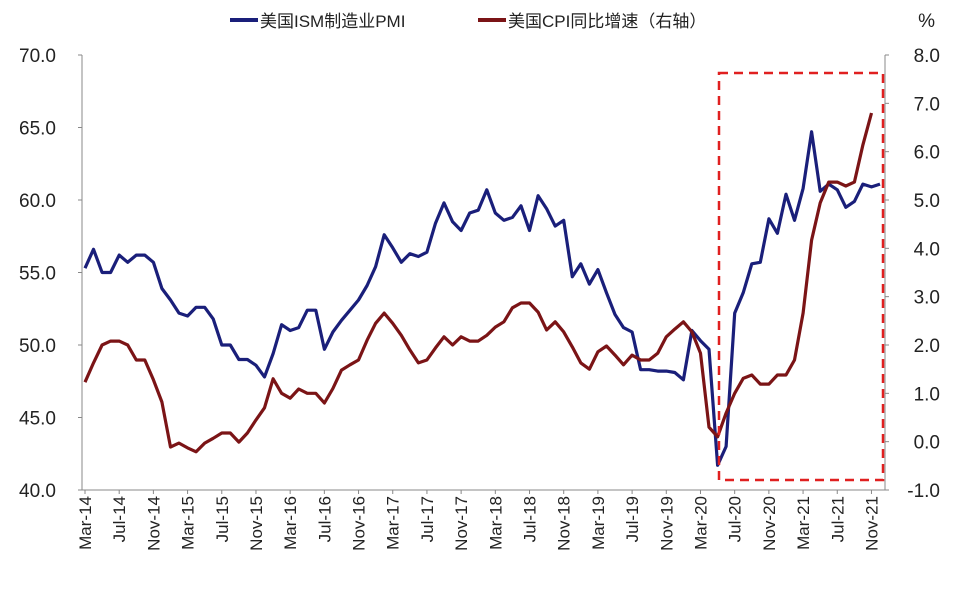 This screenshot has height=595, width=960. What do you see at coordinates (37, 346) in the screenshot?
I see `left-tick-label: 50.0` at bounding box center [37, 346].